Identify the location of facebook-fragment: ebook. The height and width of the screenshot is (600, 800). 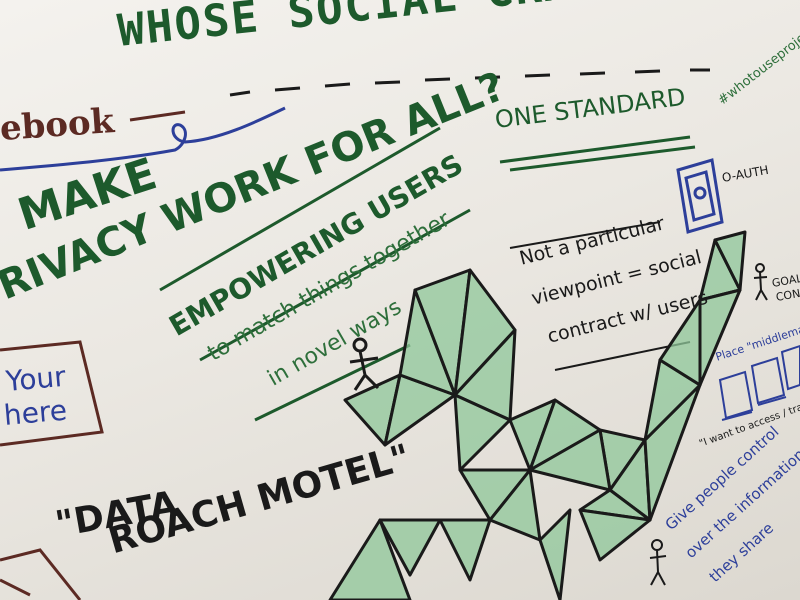
(58, 125).